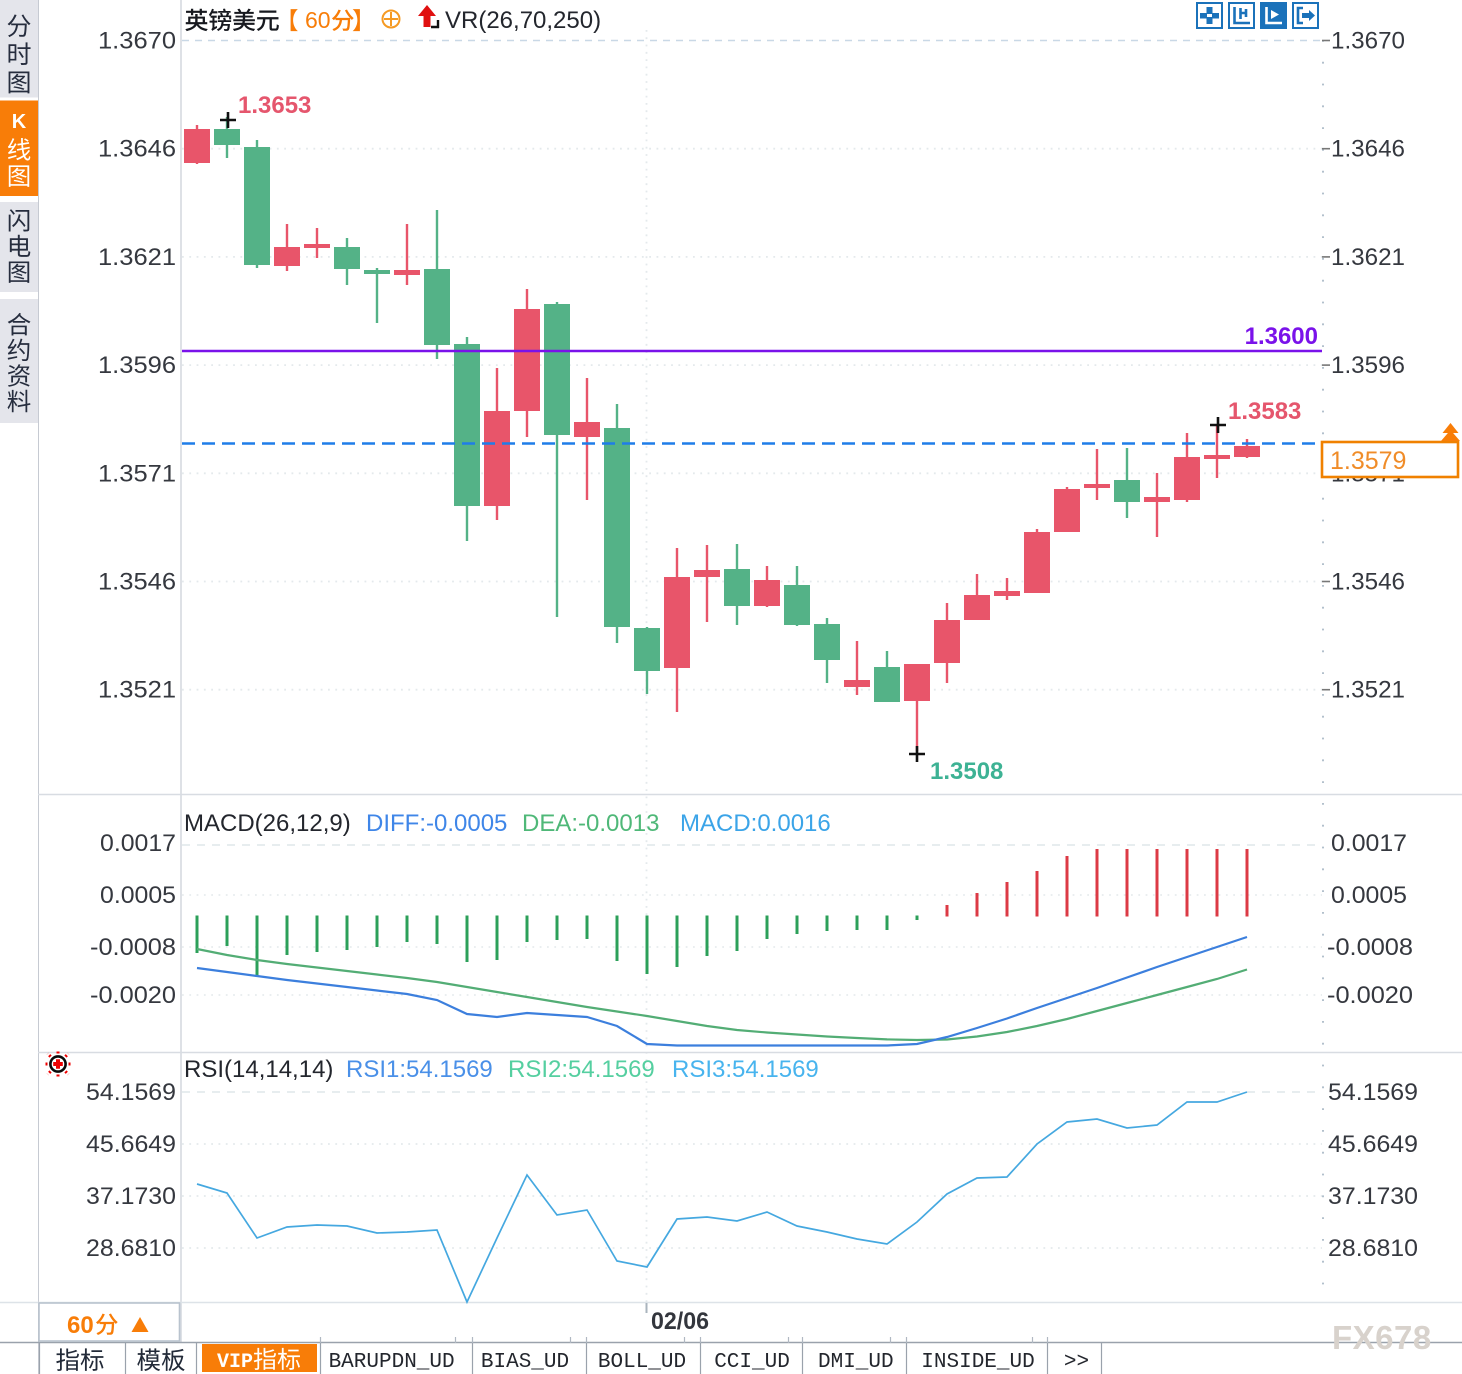 This screenshot has width=1462, height=1374. Describe the element at coordinates (258, 1069) in the screenshot. I see `svg-text: RSI(14,14,14)` at that location.